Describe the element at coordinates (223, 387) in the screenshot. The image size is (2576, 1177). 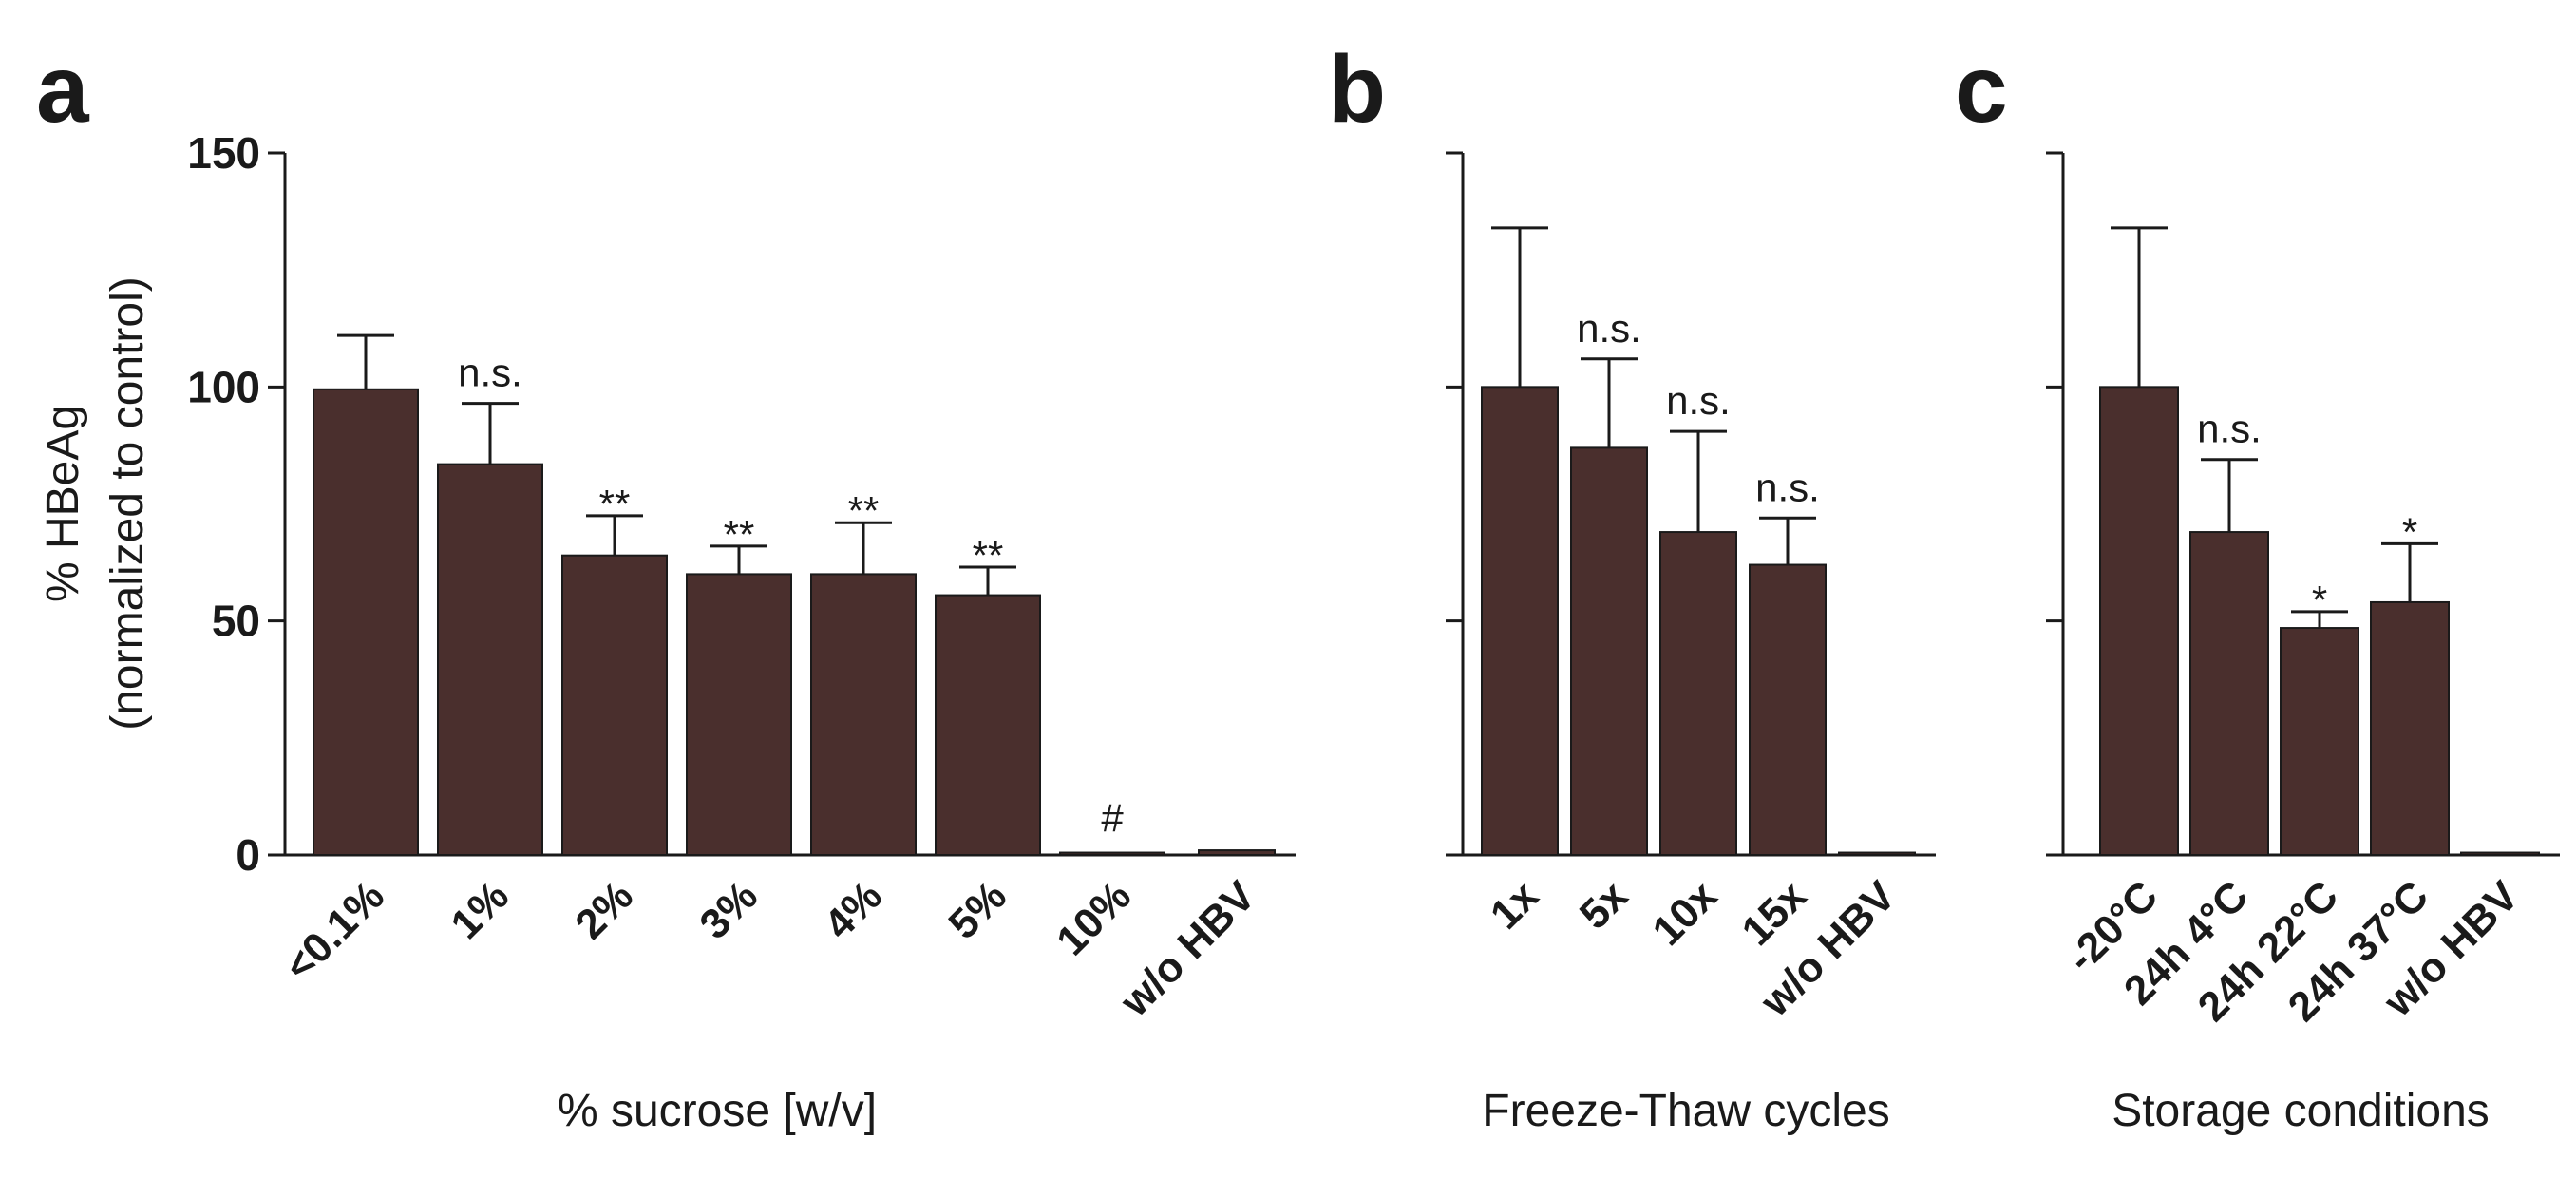
I see `y-tick-label: 100` at that location.